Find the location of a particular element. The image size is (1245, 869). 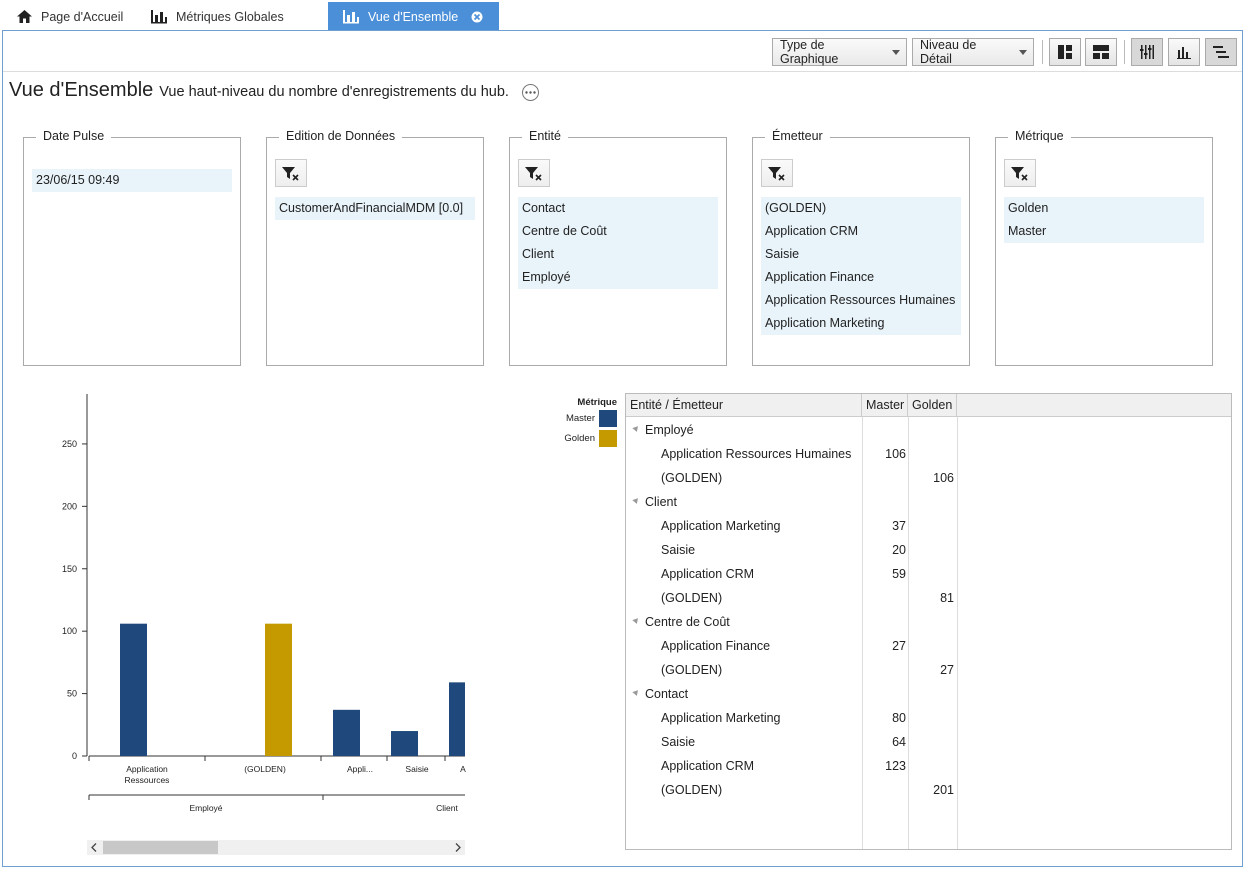

legend-title: Métrique is located at coordinates (597, 402).